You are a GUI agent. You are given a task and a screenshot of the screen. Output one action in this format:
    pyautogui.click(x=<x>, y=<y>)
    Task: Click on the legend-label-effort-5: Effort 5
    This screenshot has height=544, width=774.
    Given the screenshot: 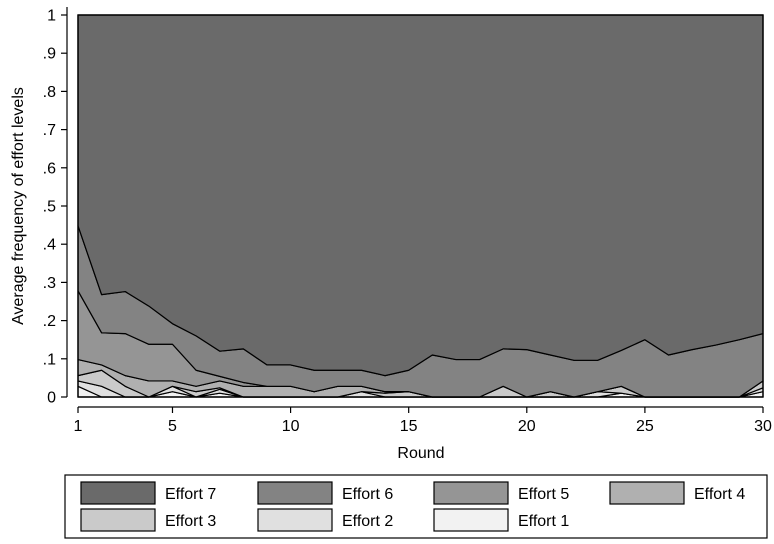 What is the action you would take?
    pyautogui.click(x=543, y=494)
    